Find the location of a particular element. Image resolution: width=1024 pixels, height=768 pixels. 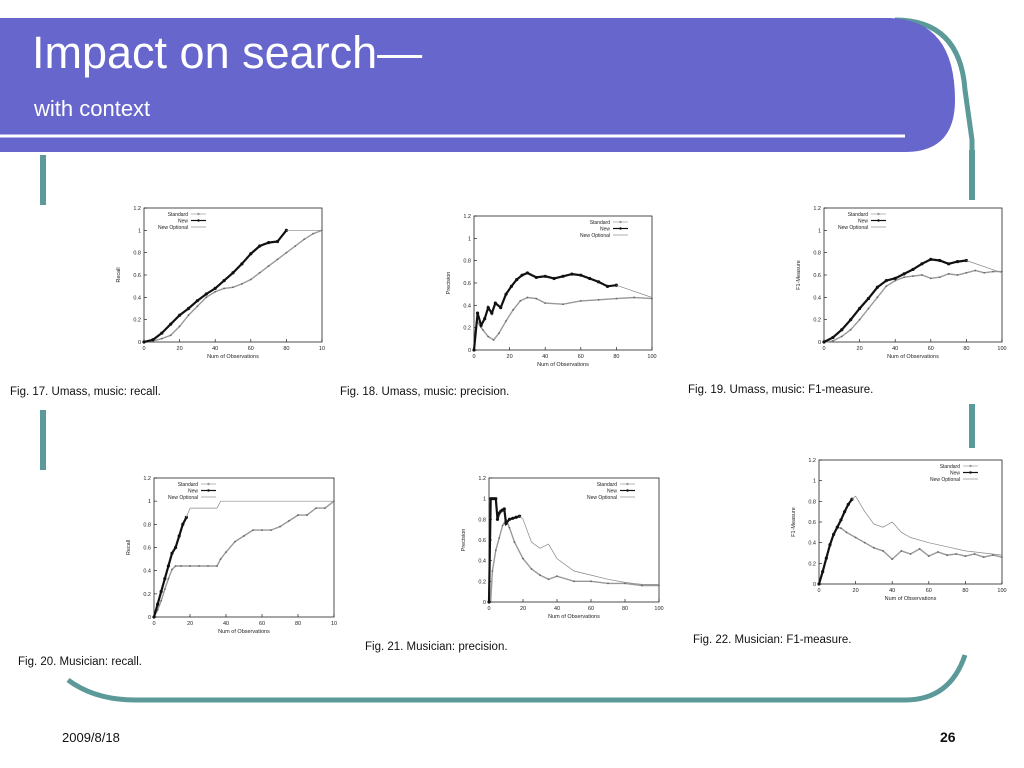

y-tick-label: 0.2 is located at coordinates (482, 582).